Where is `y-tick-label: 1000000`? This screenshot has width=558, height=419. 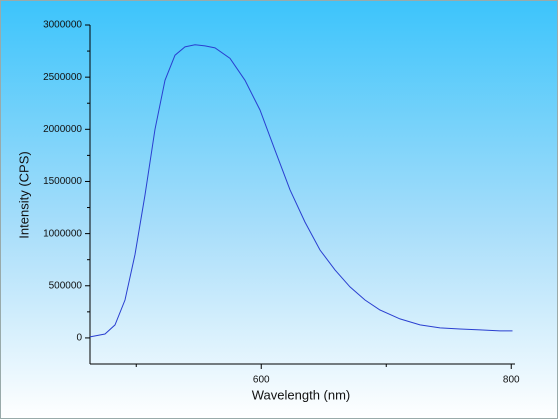 y-tick-label: 1000000 is located at coordinates (62, 233).